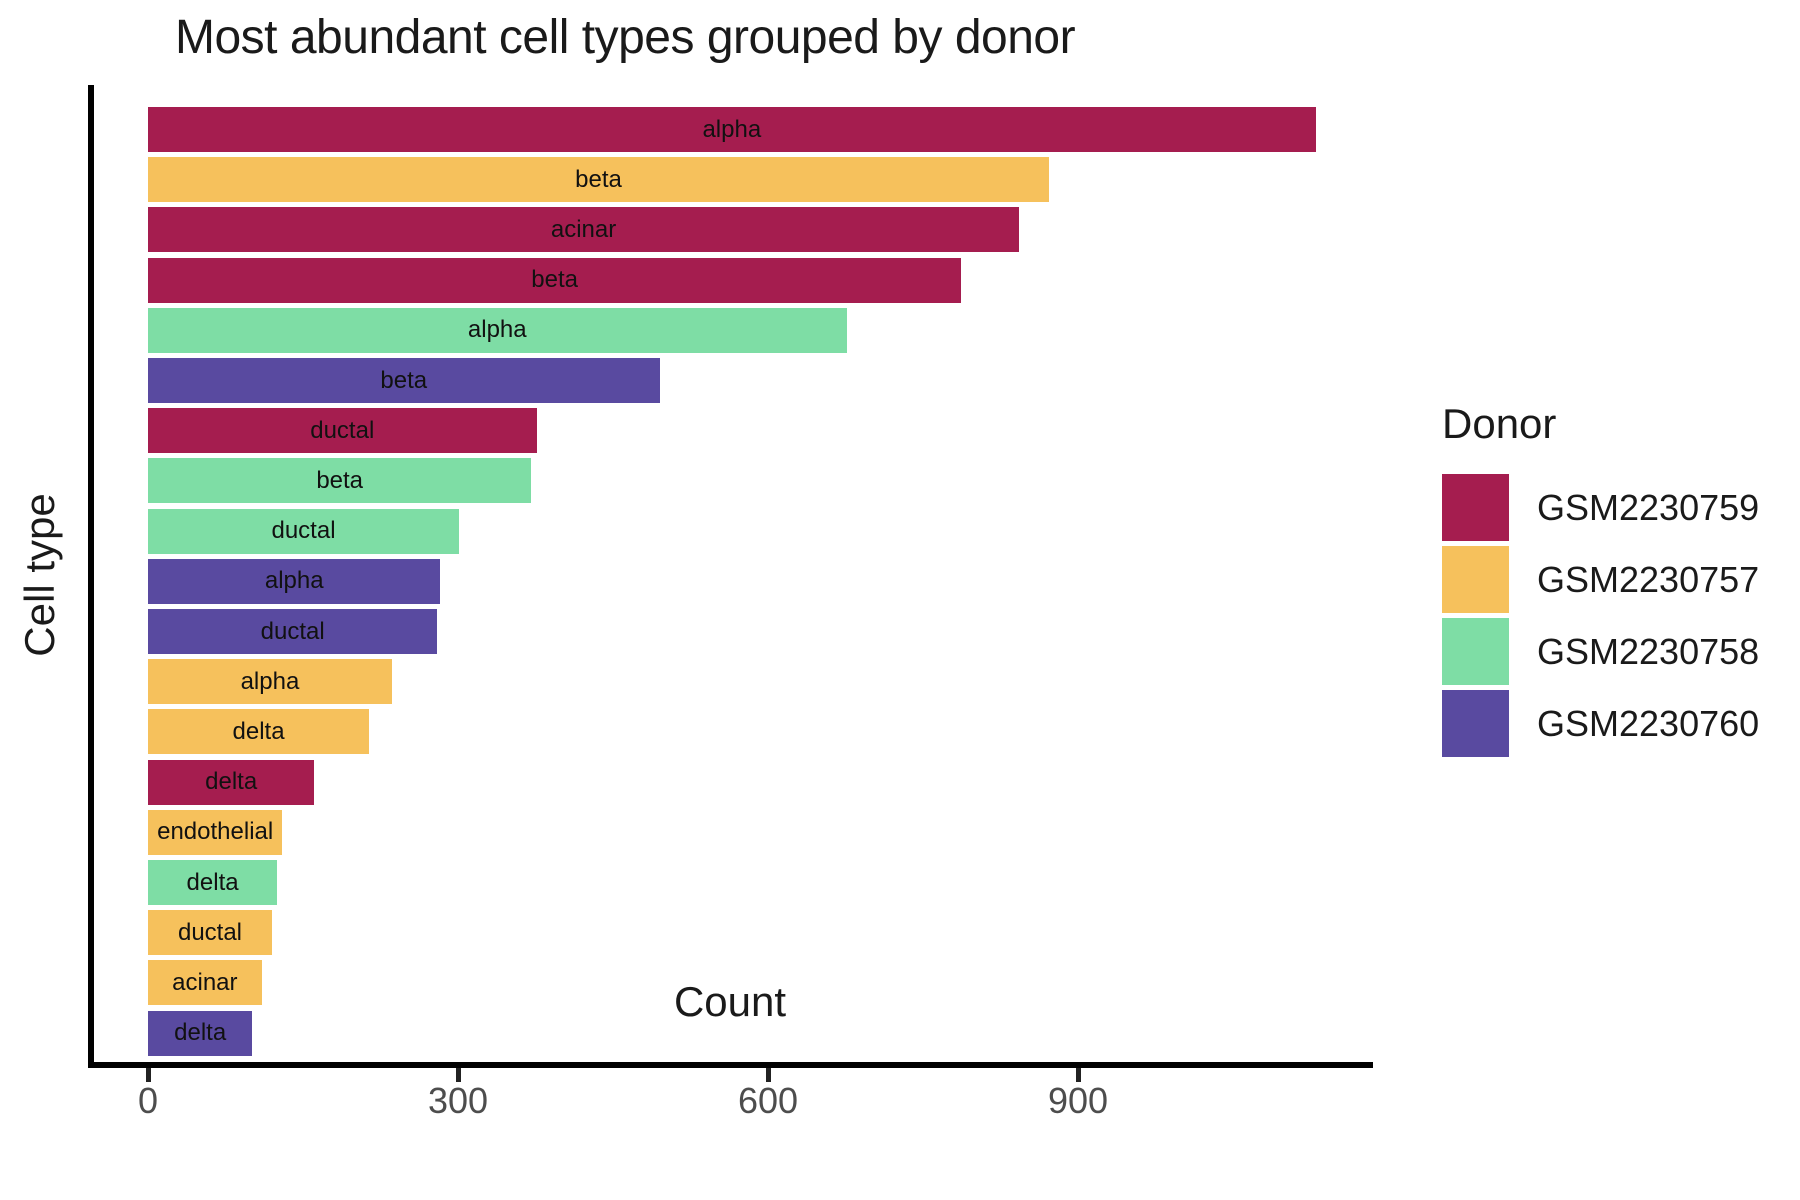 The width and height of the screenshot is (1800, 1200). What do you see at coordinates (1078, 1100) in the screenshot?
I see `x-tick-label-900: 900` at bounding box center [1078, 1100].